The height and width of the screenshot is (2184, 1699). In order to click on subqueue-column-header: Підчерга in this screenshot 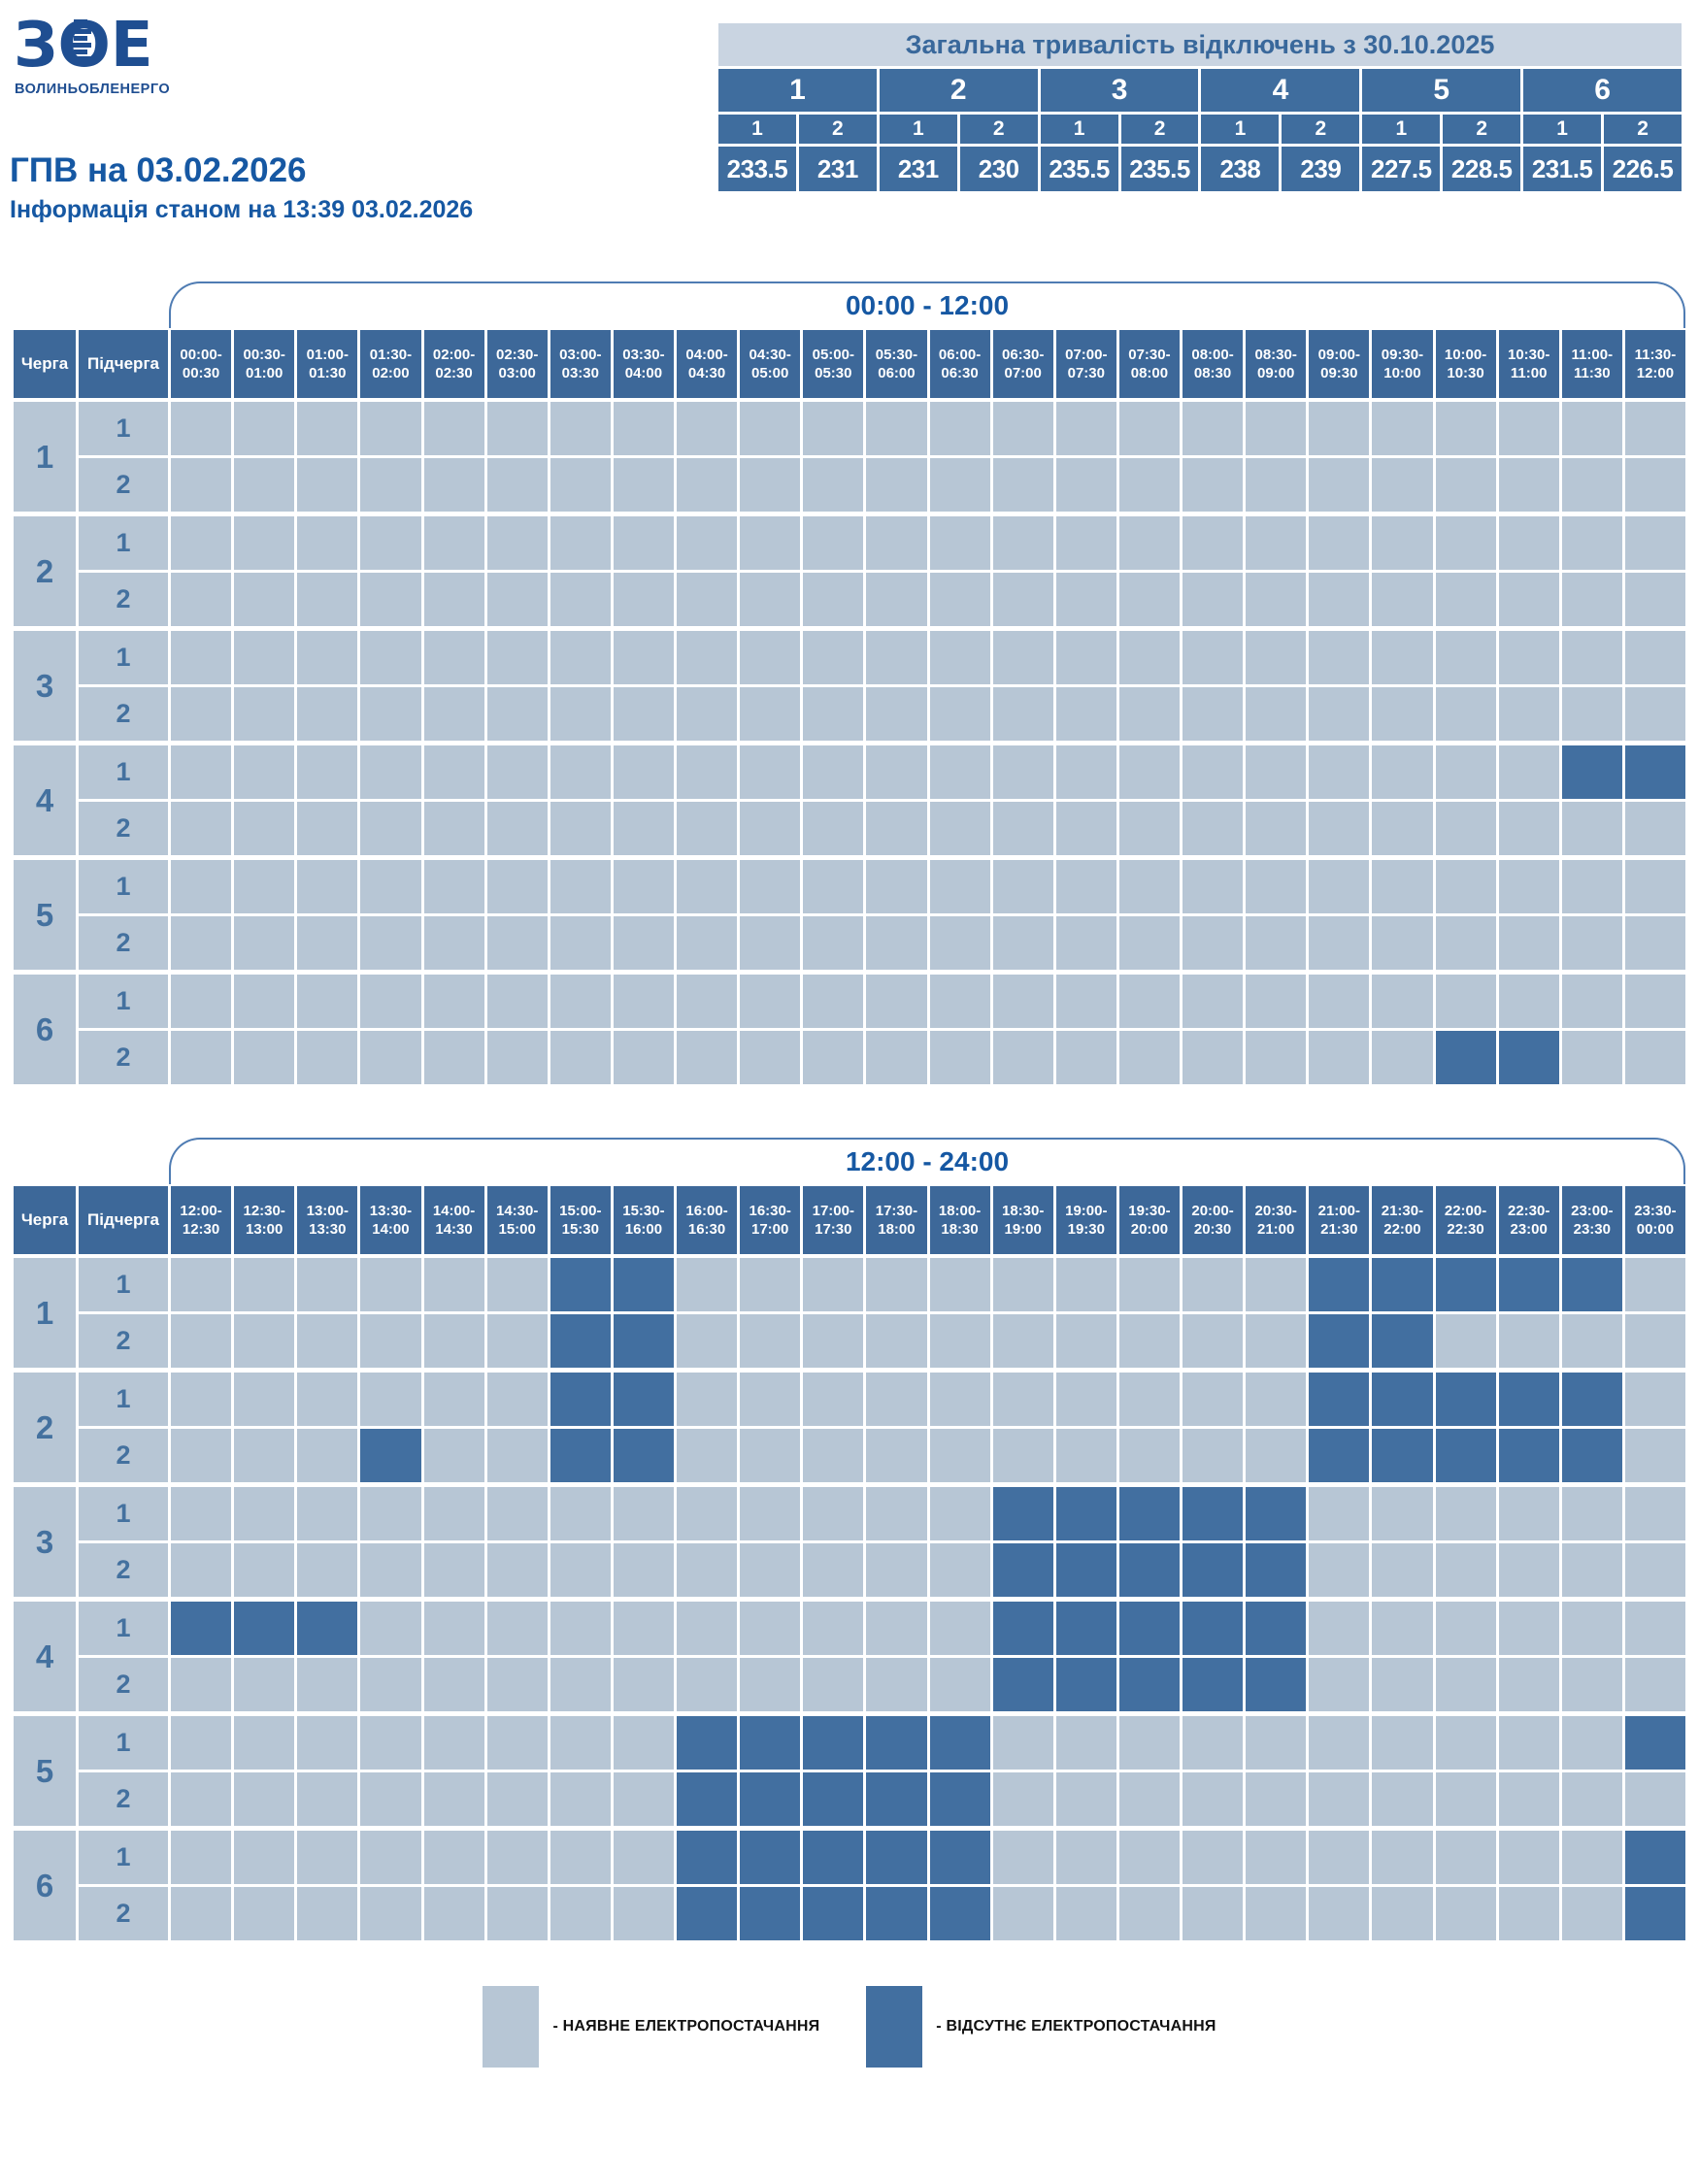, I will do `click(123, 1220)`.